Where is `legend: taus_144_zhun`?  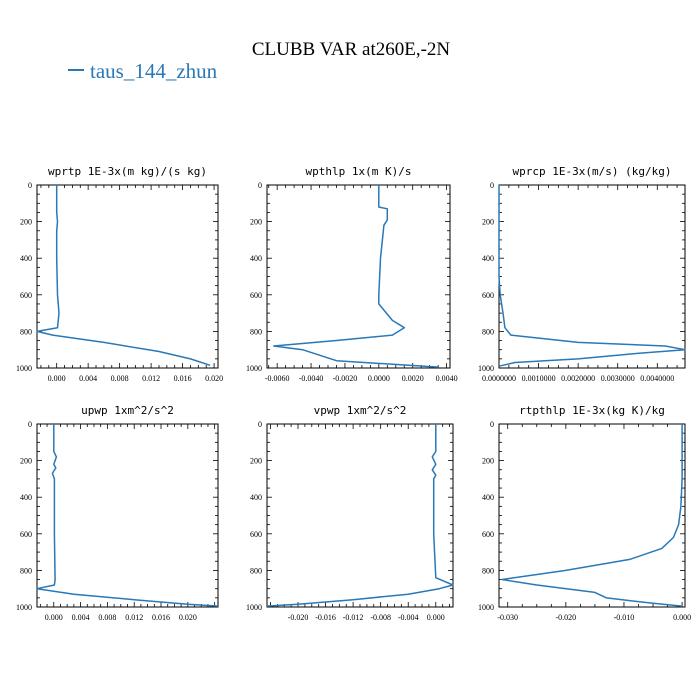 legend: taus_144_zhun is located at coordinates (143, 71).